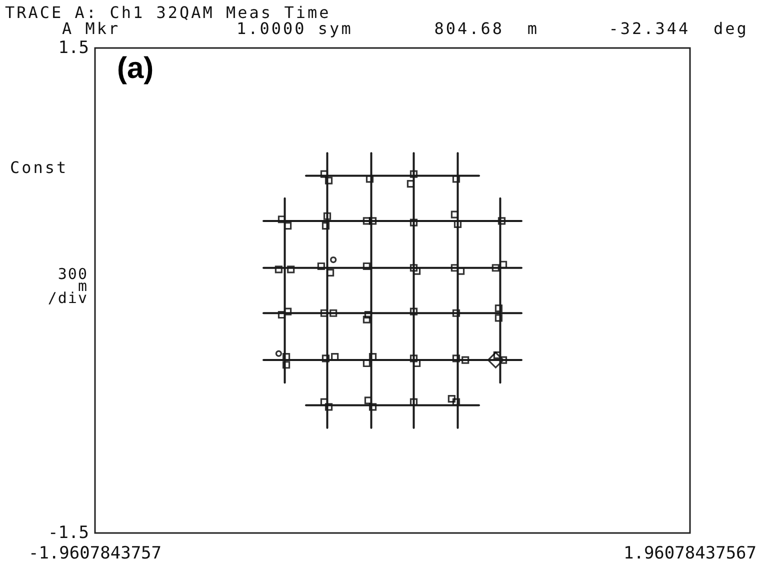 This screenshot has width=760, height=573. I want to click on y-tick-label: -1.5, so click(68, 533).